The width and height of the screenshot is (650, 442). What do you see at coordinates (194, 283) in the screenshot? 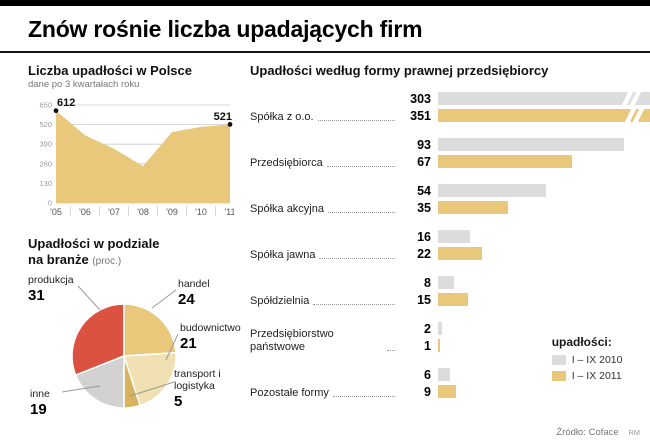
I see `pie-slice-name: handel` at bounding box center [194, 283].